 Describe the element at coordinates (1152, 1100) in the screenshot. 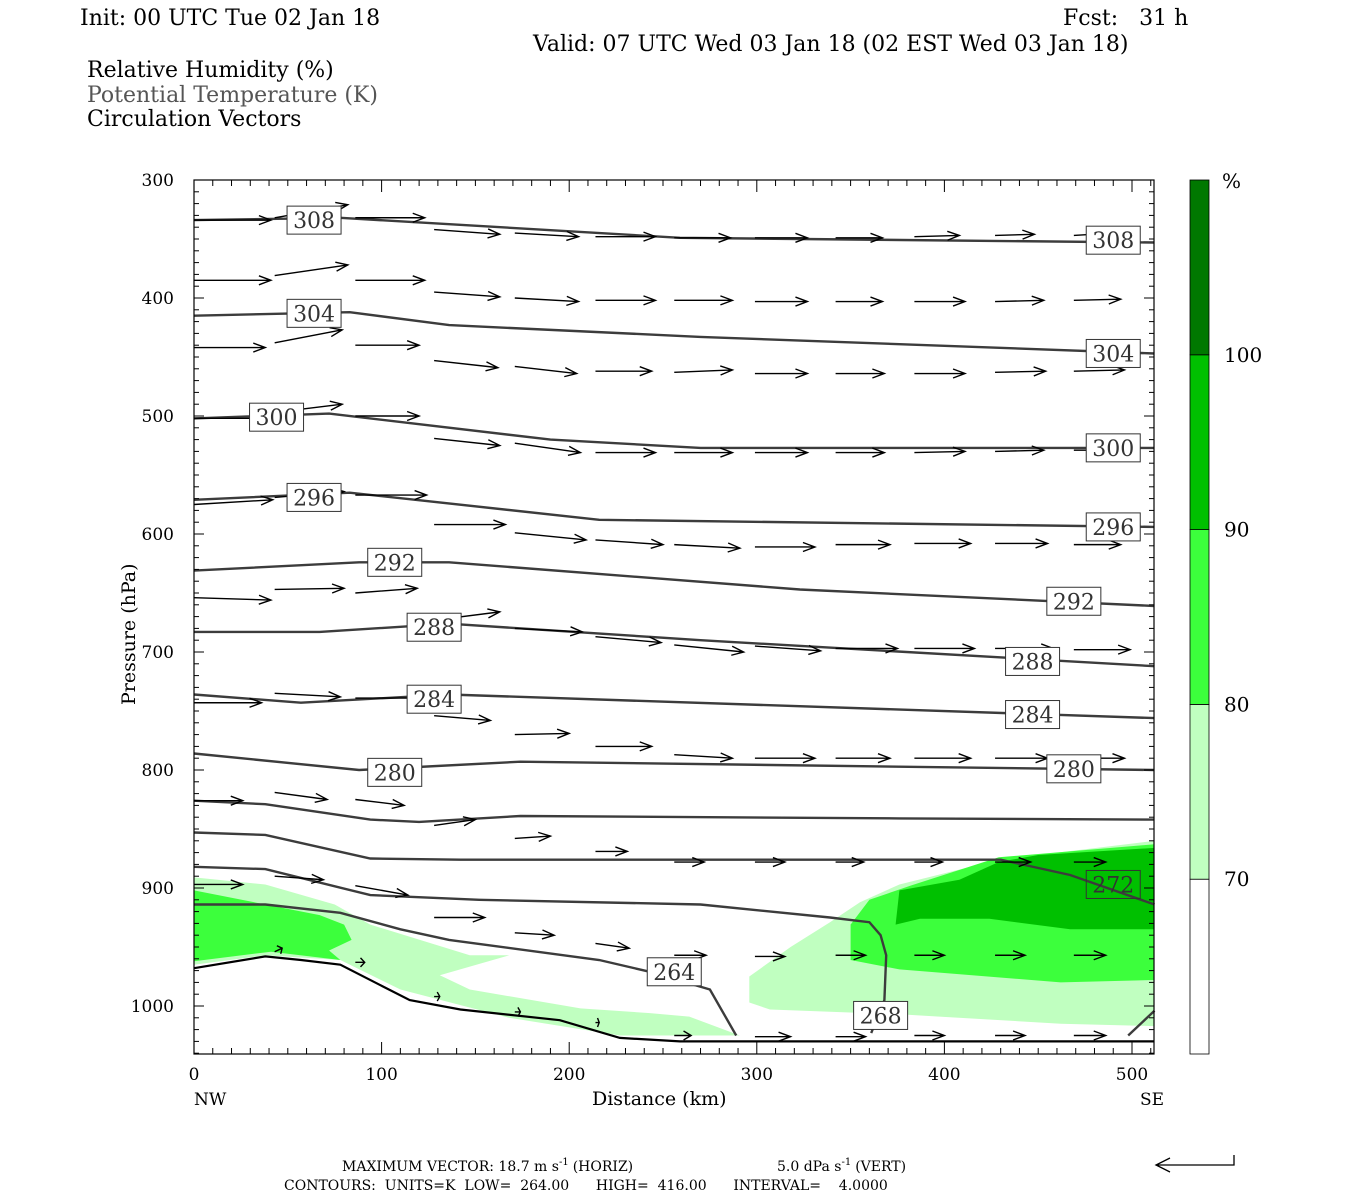

I see `x-right-label: SE` at that location.